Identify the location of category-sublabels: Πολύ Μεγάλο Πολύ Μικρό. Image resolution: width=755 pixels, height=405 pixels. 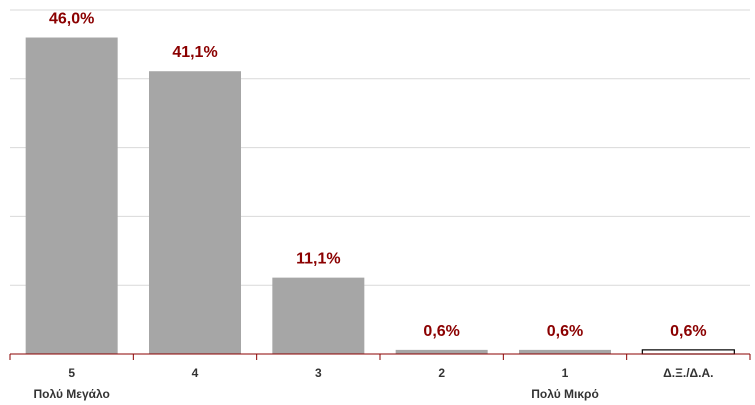
(315, 394).